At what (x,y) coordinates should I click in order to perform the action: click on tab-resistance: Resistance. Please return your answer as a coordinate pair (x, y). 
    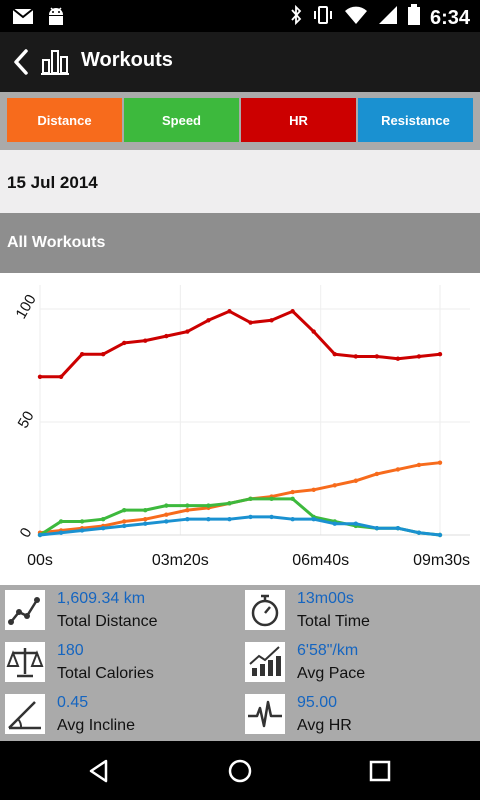
    Looking at the image, I should click on (415, 120).